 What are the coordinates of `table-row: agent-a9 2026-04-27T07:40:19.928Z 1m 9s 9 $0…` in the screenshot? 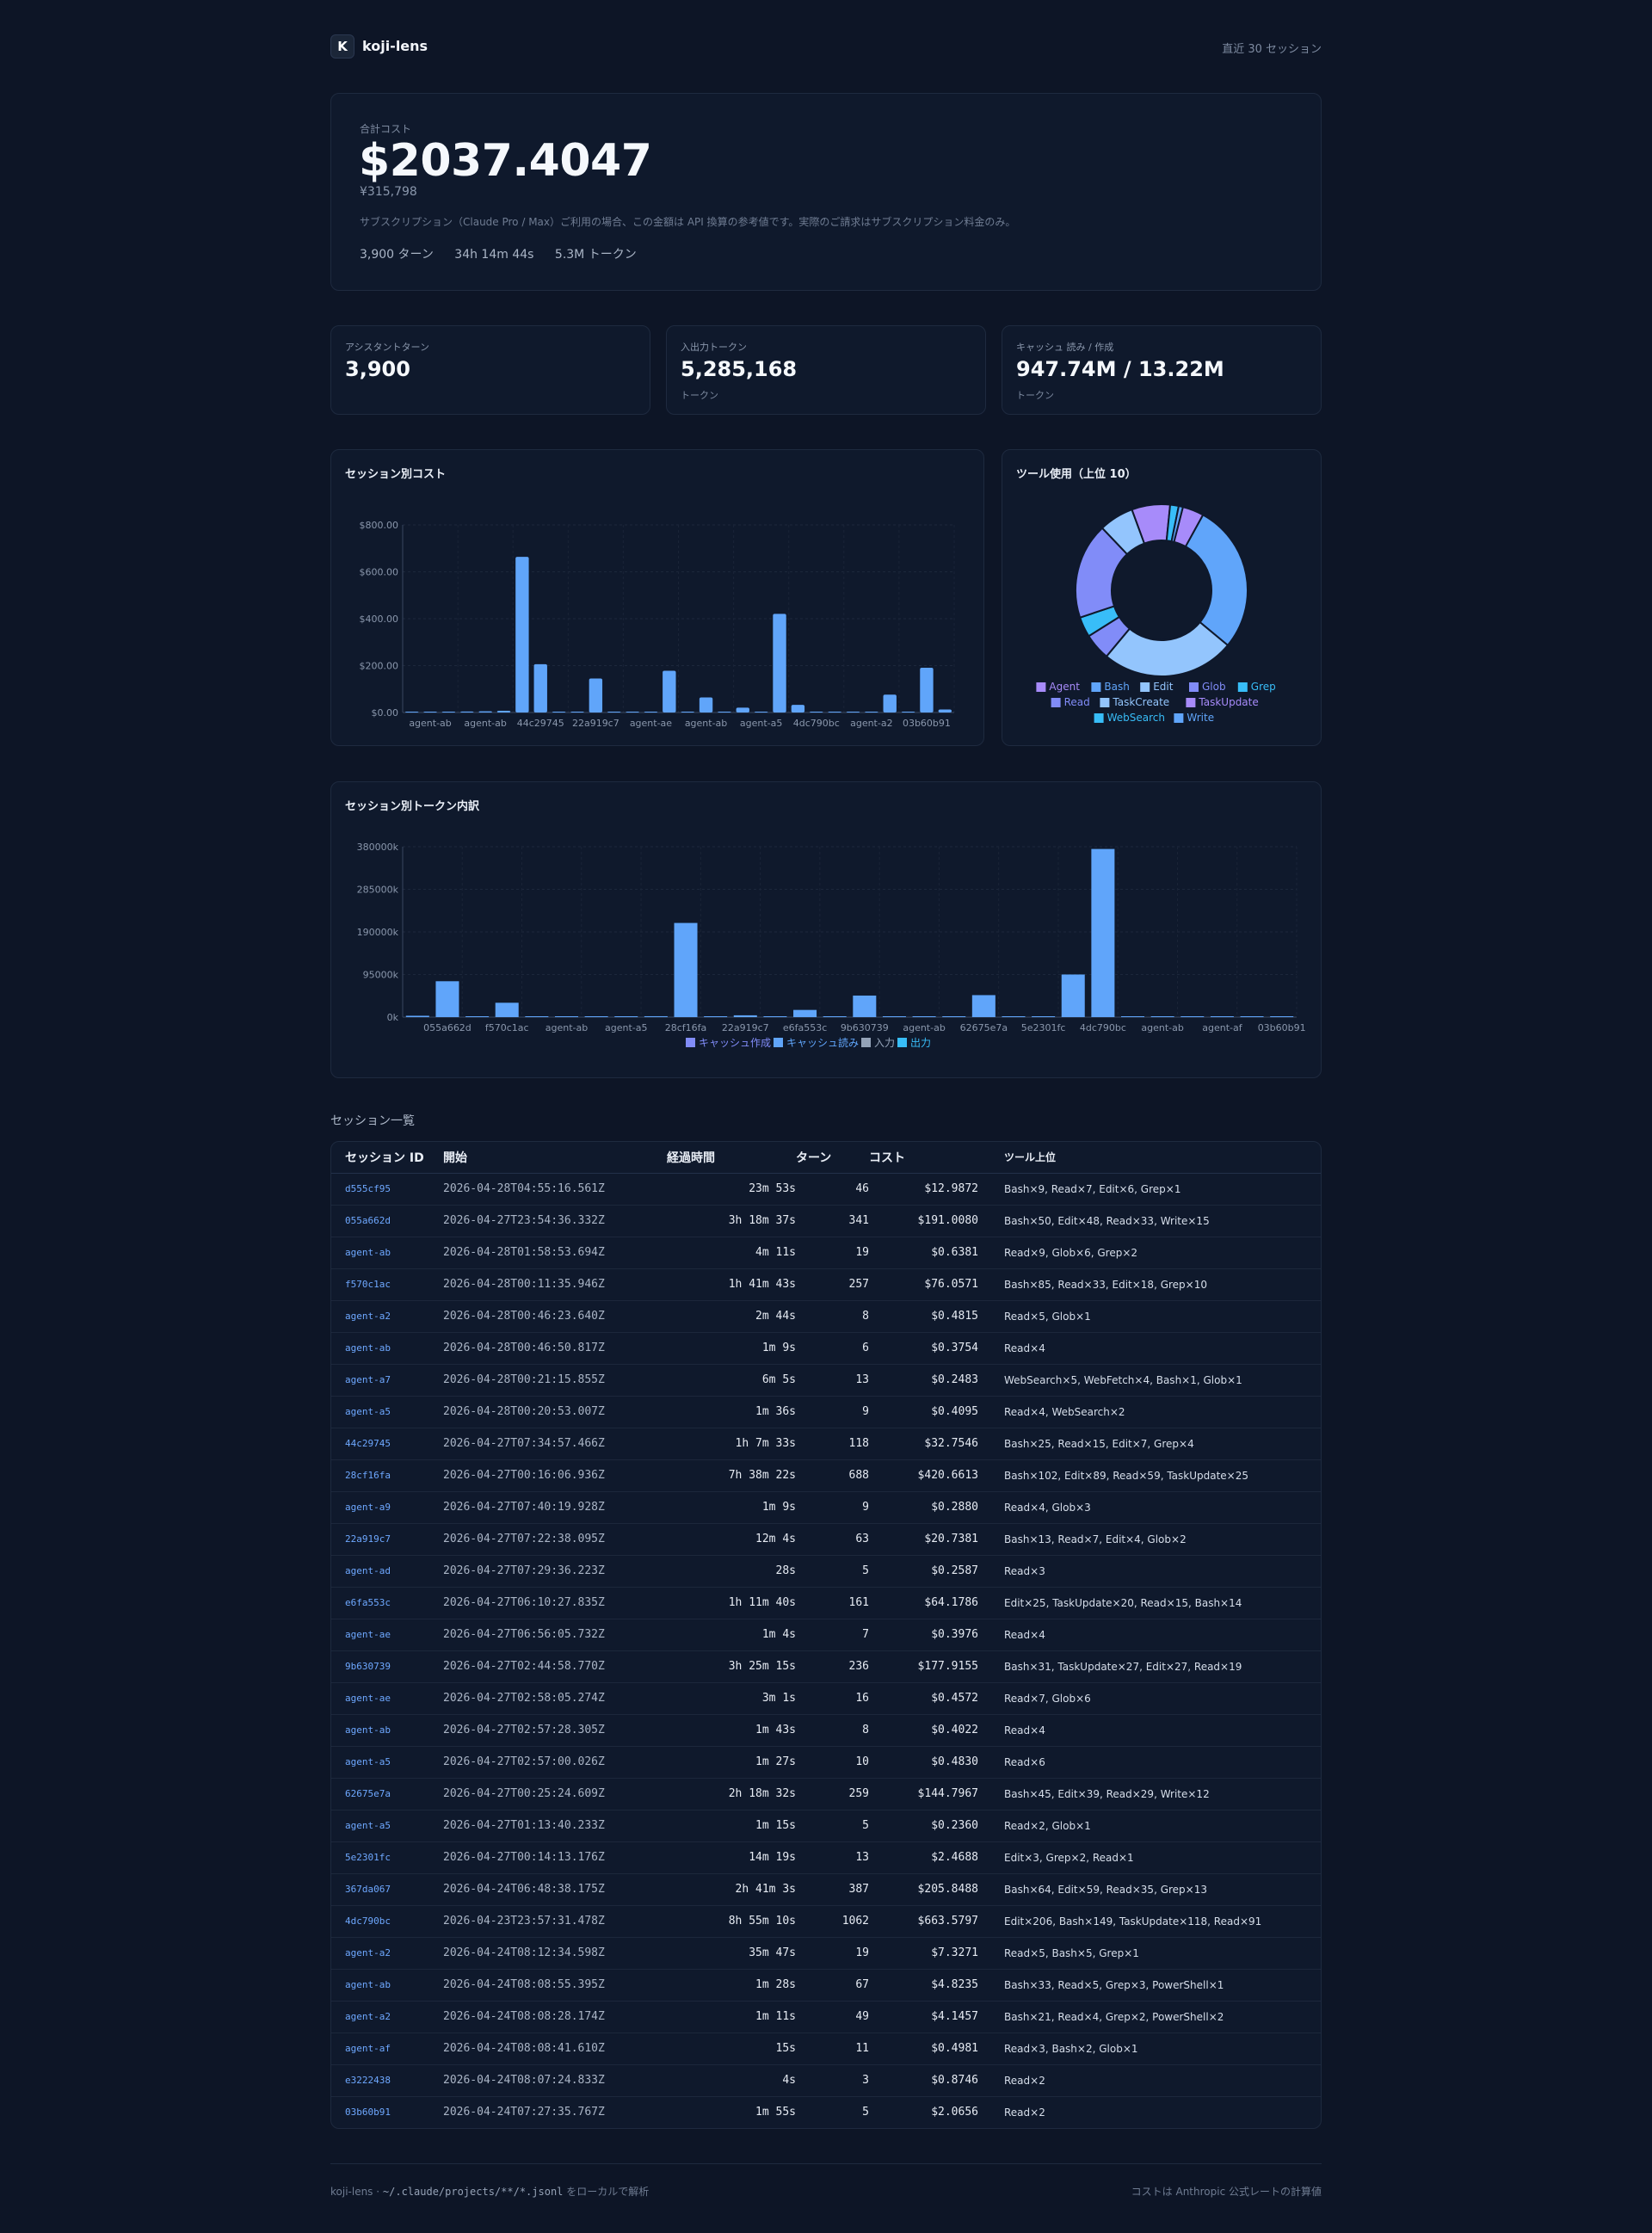 It's located at (826, 1508).